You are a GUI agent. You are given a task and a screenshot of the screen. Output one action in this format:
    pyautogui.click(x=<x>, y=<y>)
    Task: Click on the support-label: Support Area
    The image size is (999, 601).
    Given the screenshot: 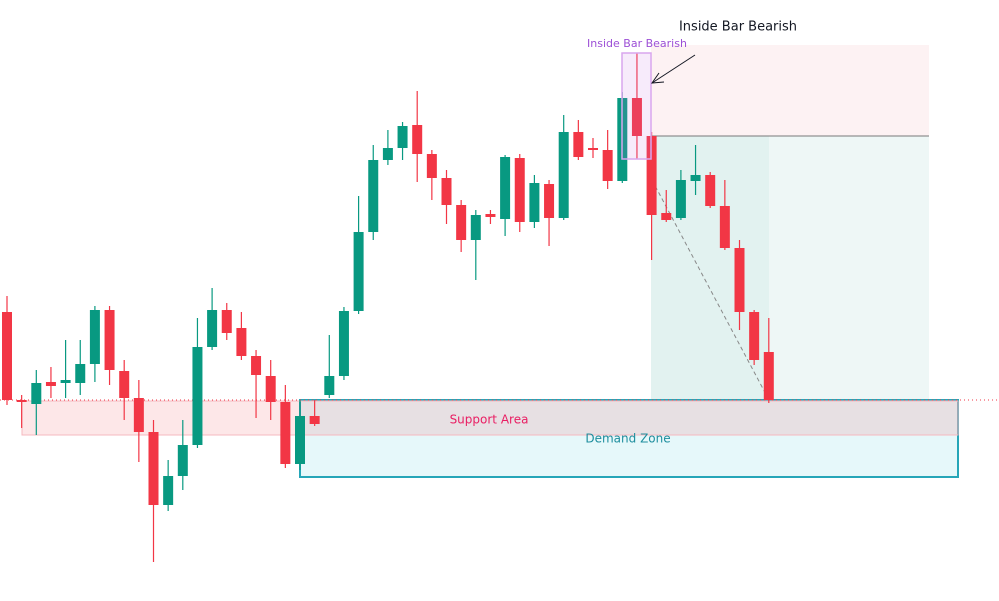 What is the action you would take?
    pyautogui.click(x=489, y=420)
    